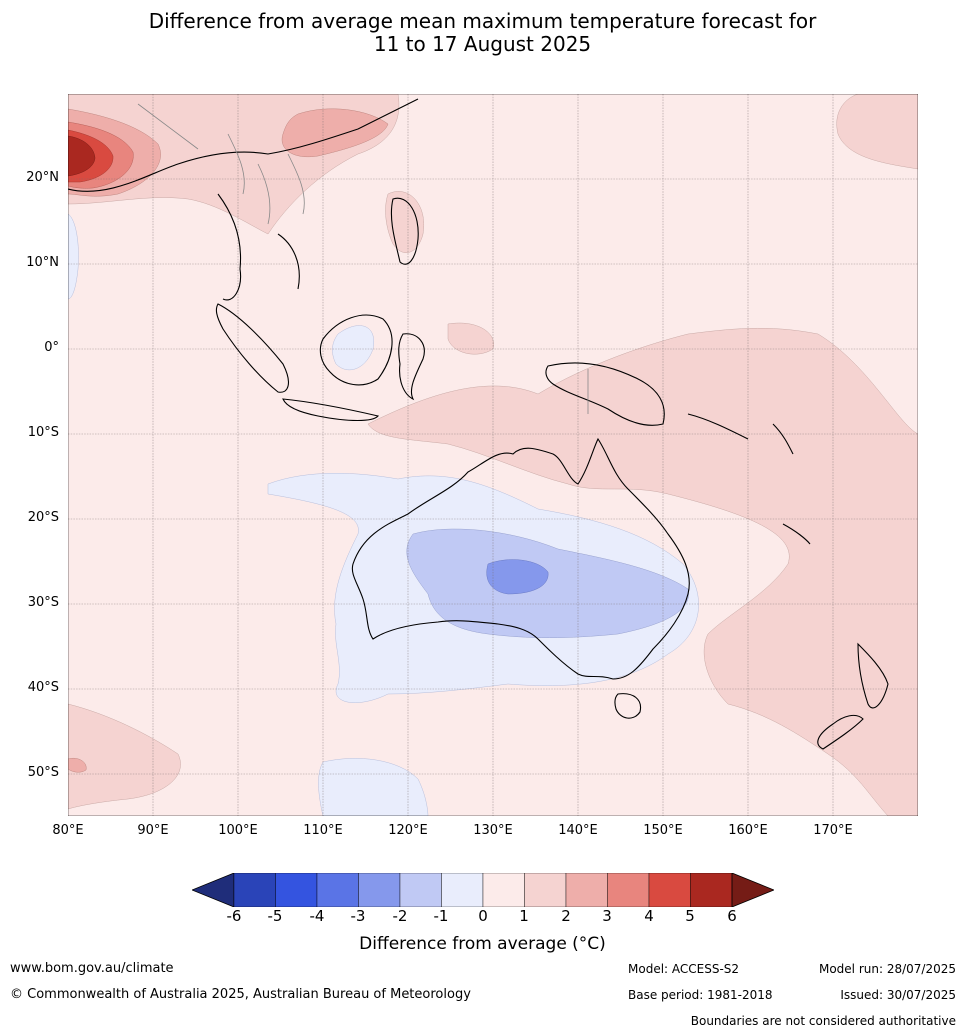 The height and width of the screenshot is (1035, 965). What do you see at coordinates (73, 256) in the screenshot?
I see `anomaly-zone-cool-india` at bounding box center [73, 256].